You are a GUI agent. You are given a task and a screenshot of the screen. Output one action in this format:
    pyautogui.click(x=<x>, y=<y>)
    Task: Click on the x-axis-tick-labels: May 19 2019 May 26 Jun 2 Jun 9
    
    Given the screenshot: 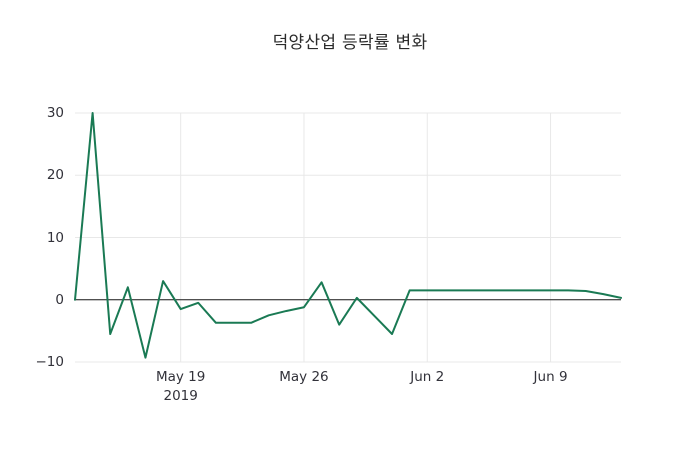 What is the action you would take?
    pyautogui.click(x=348, y=398)
    